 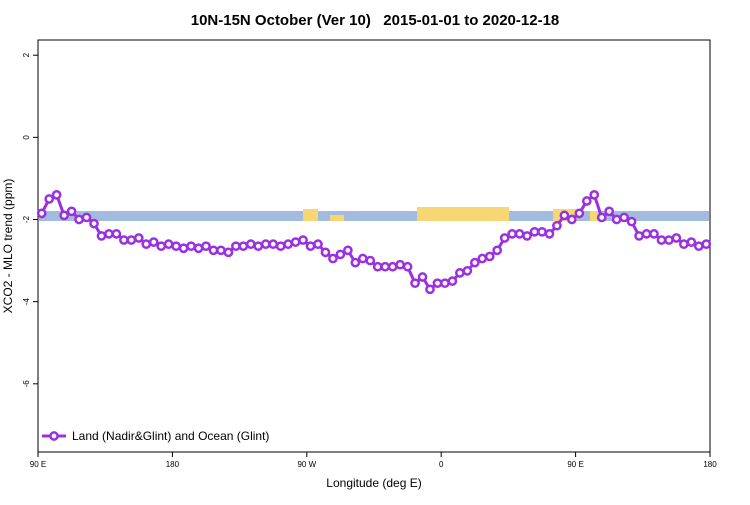 I want to click on x-tick-label: 90 W, so click(x=306, y=464).